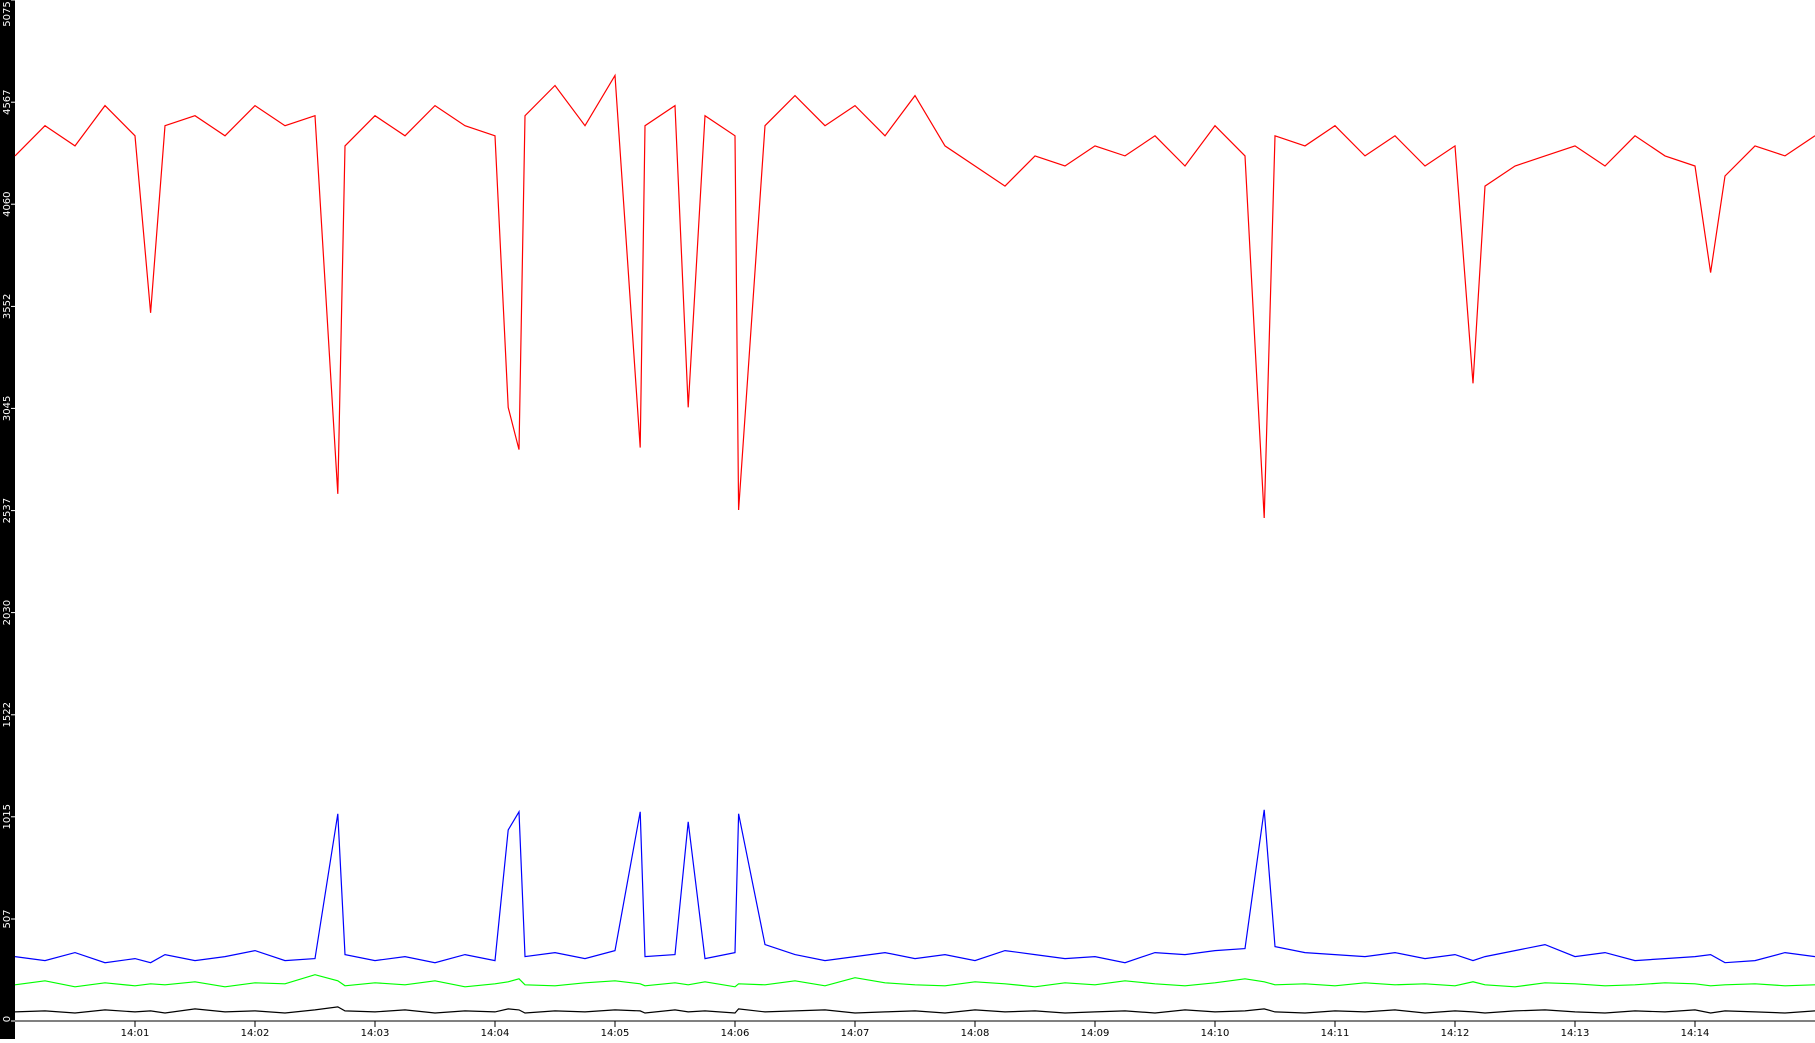 The height and width of the screenshot is (1043, 1815). Describe the element at coordinates (7, 408) in the screenshot. I see `y-tick-label: 3045` at that location.